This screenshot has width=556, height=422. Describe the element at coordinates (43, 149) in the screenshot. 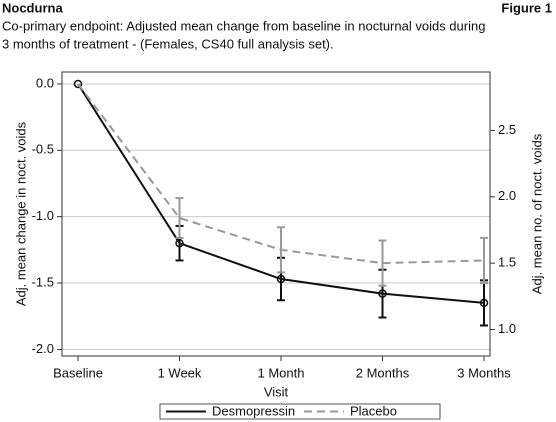

I see `y-tick-label: -0.5` at that location.